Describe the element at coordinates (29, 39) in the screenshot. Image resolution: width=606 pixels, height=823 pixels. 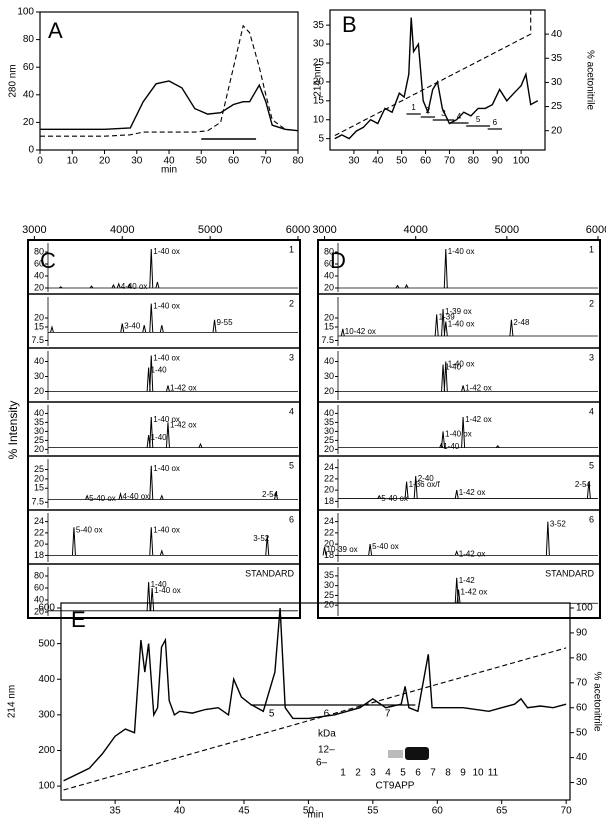
I see `y-tick-label: 80` at that location.